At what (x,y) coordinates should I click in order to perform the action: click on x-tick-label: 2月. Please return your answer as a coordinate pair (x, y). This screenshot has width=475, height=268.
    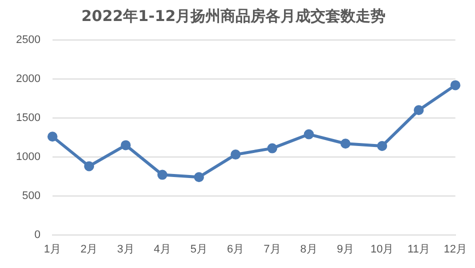
    Looking at the image, I should click on (89, 249).